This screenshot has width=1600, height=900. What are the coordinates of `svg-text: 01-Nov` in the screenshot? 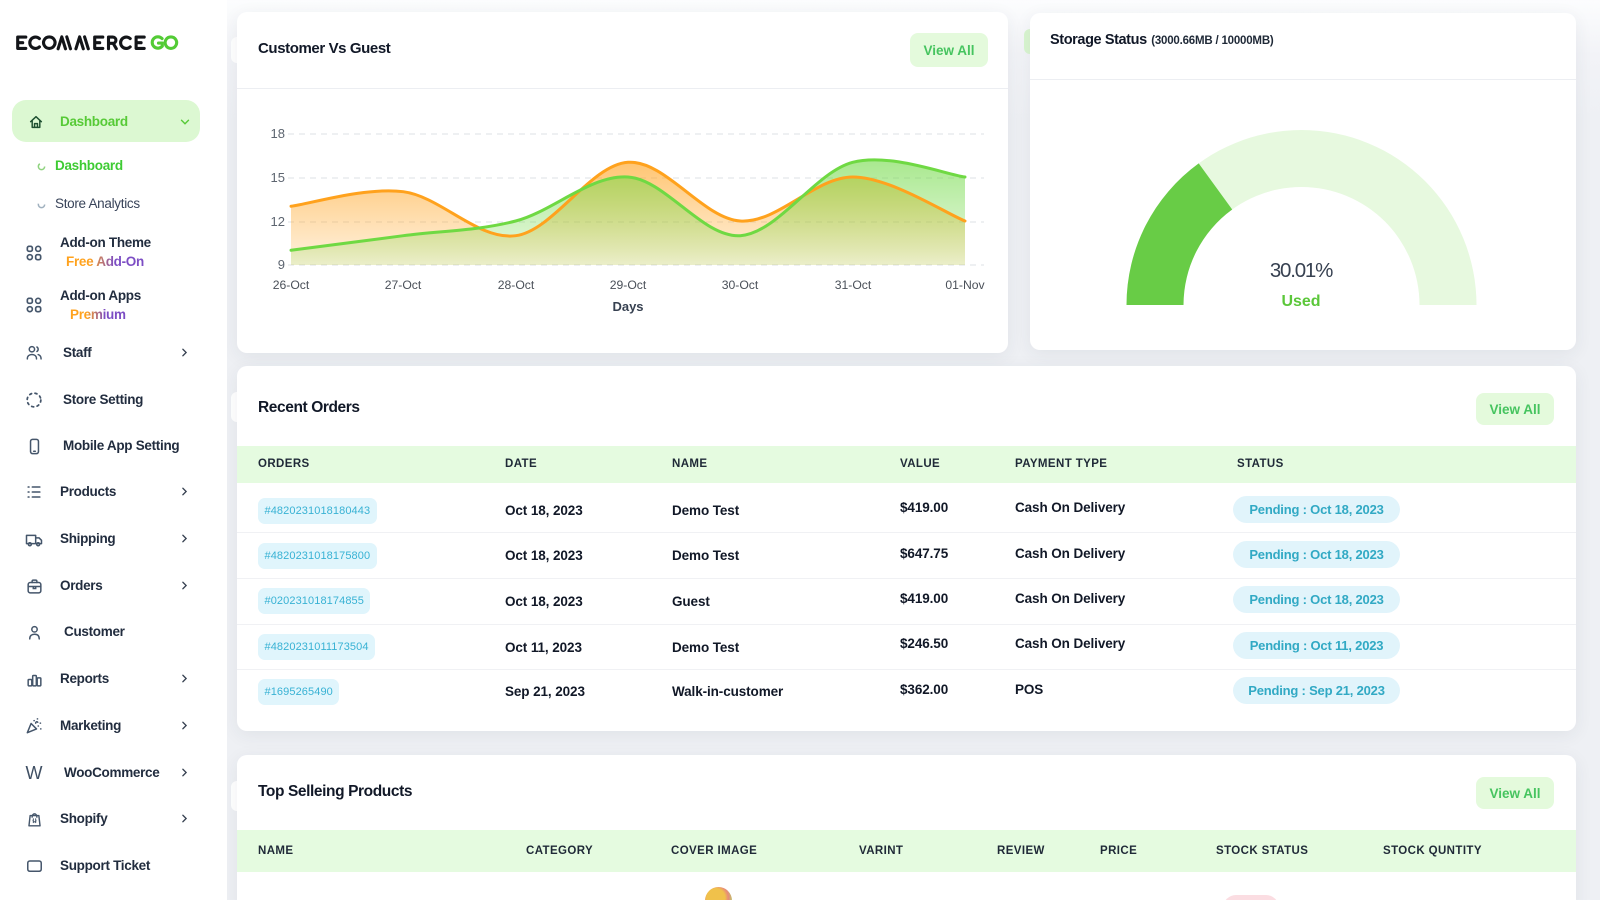 It's located at (965, 285).